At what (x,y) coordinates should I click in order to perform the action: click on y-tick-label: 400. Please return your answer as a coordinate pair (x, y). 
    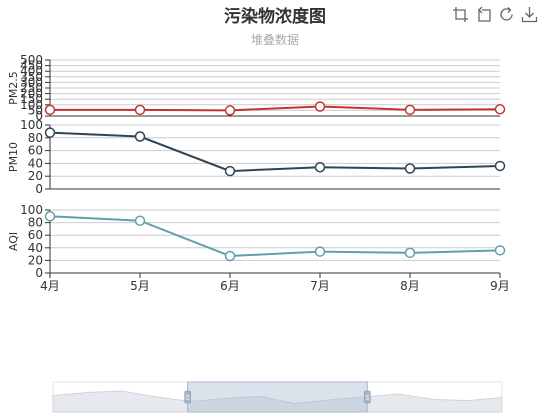
    Looking at the image, I should click on (31, 71).